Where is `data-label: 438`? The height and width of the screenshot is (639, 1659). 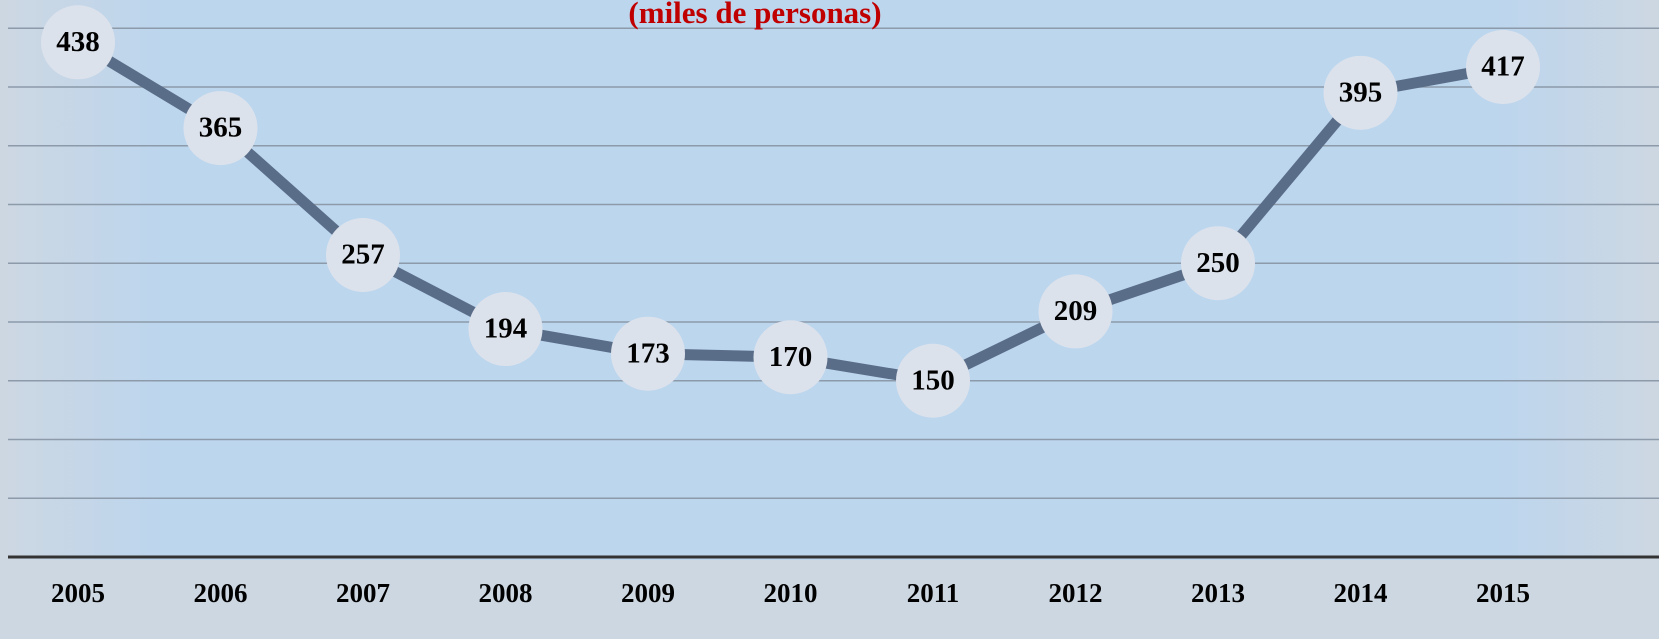 data-label: 438 is located at coordinates (78, 42).